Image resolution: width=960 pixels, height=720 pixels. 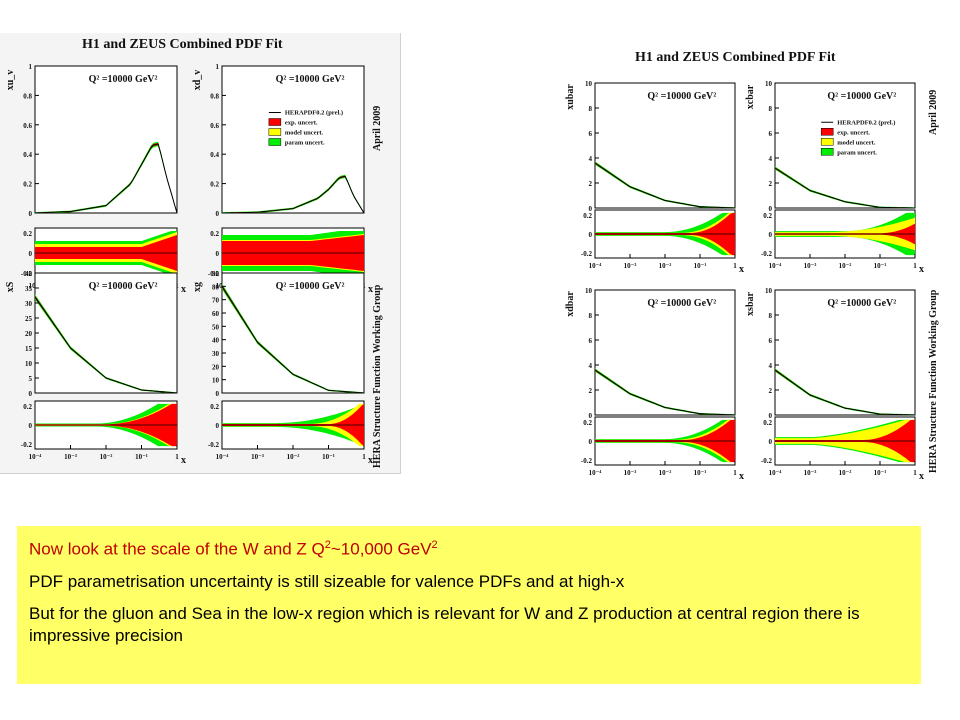 What do you see at coordinates (857, 152) in the screenshot?
I see `legend-entry: param uncert.` at bounding box center [857, 152].